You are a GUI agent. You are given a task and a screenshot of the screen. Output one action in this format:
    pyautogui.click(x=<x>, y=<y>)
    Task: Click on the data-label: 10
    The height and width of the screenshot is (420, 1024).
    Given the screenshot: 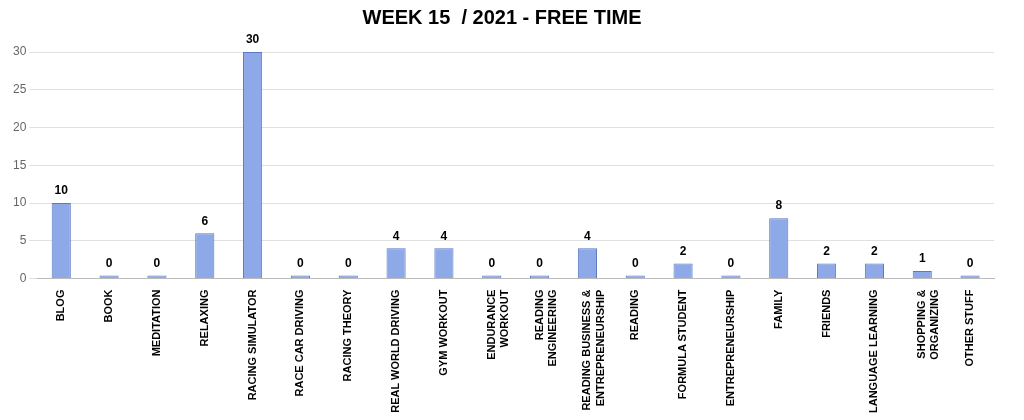 What is the action you would take?
    pyautogui.click(x=61, y=190)
    